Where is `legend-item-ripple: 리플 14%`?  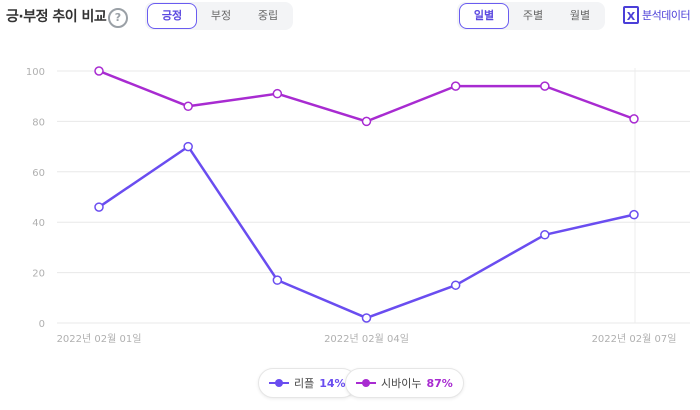 legend-item-ripple: 리플 14% is located at coordinates (307, 383).